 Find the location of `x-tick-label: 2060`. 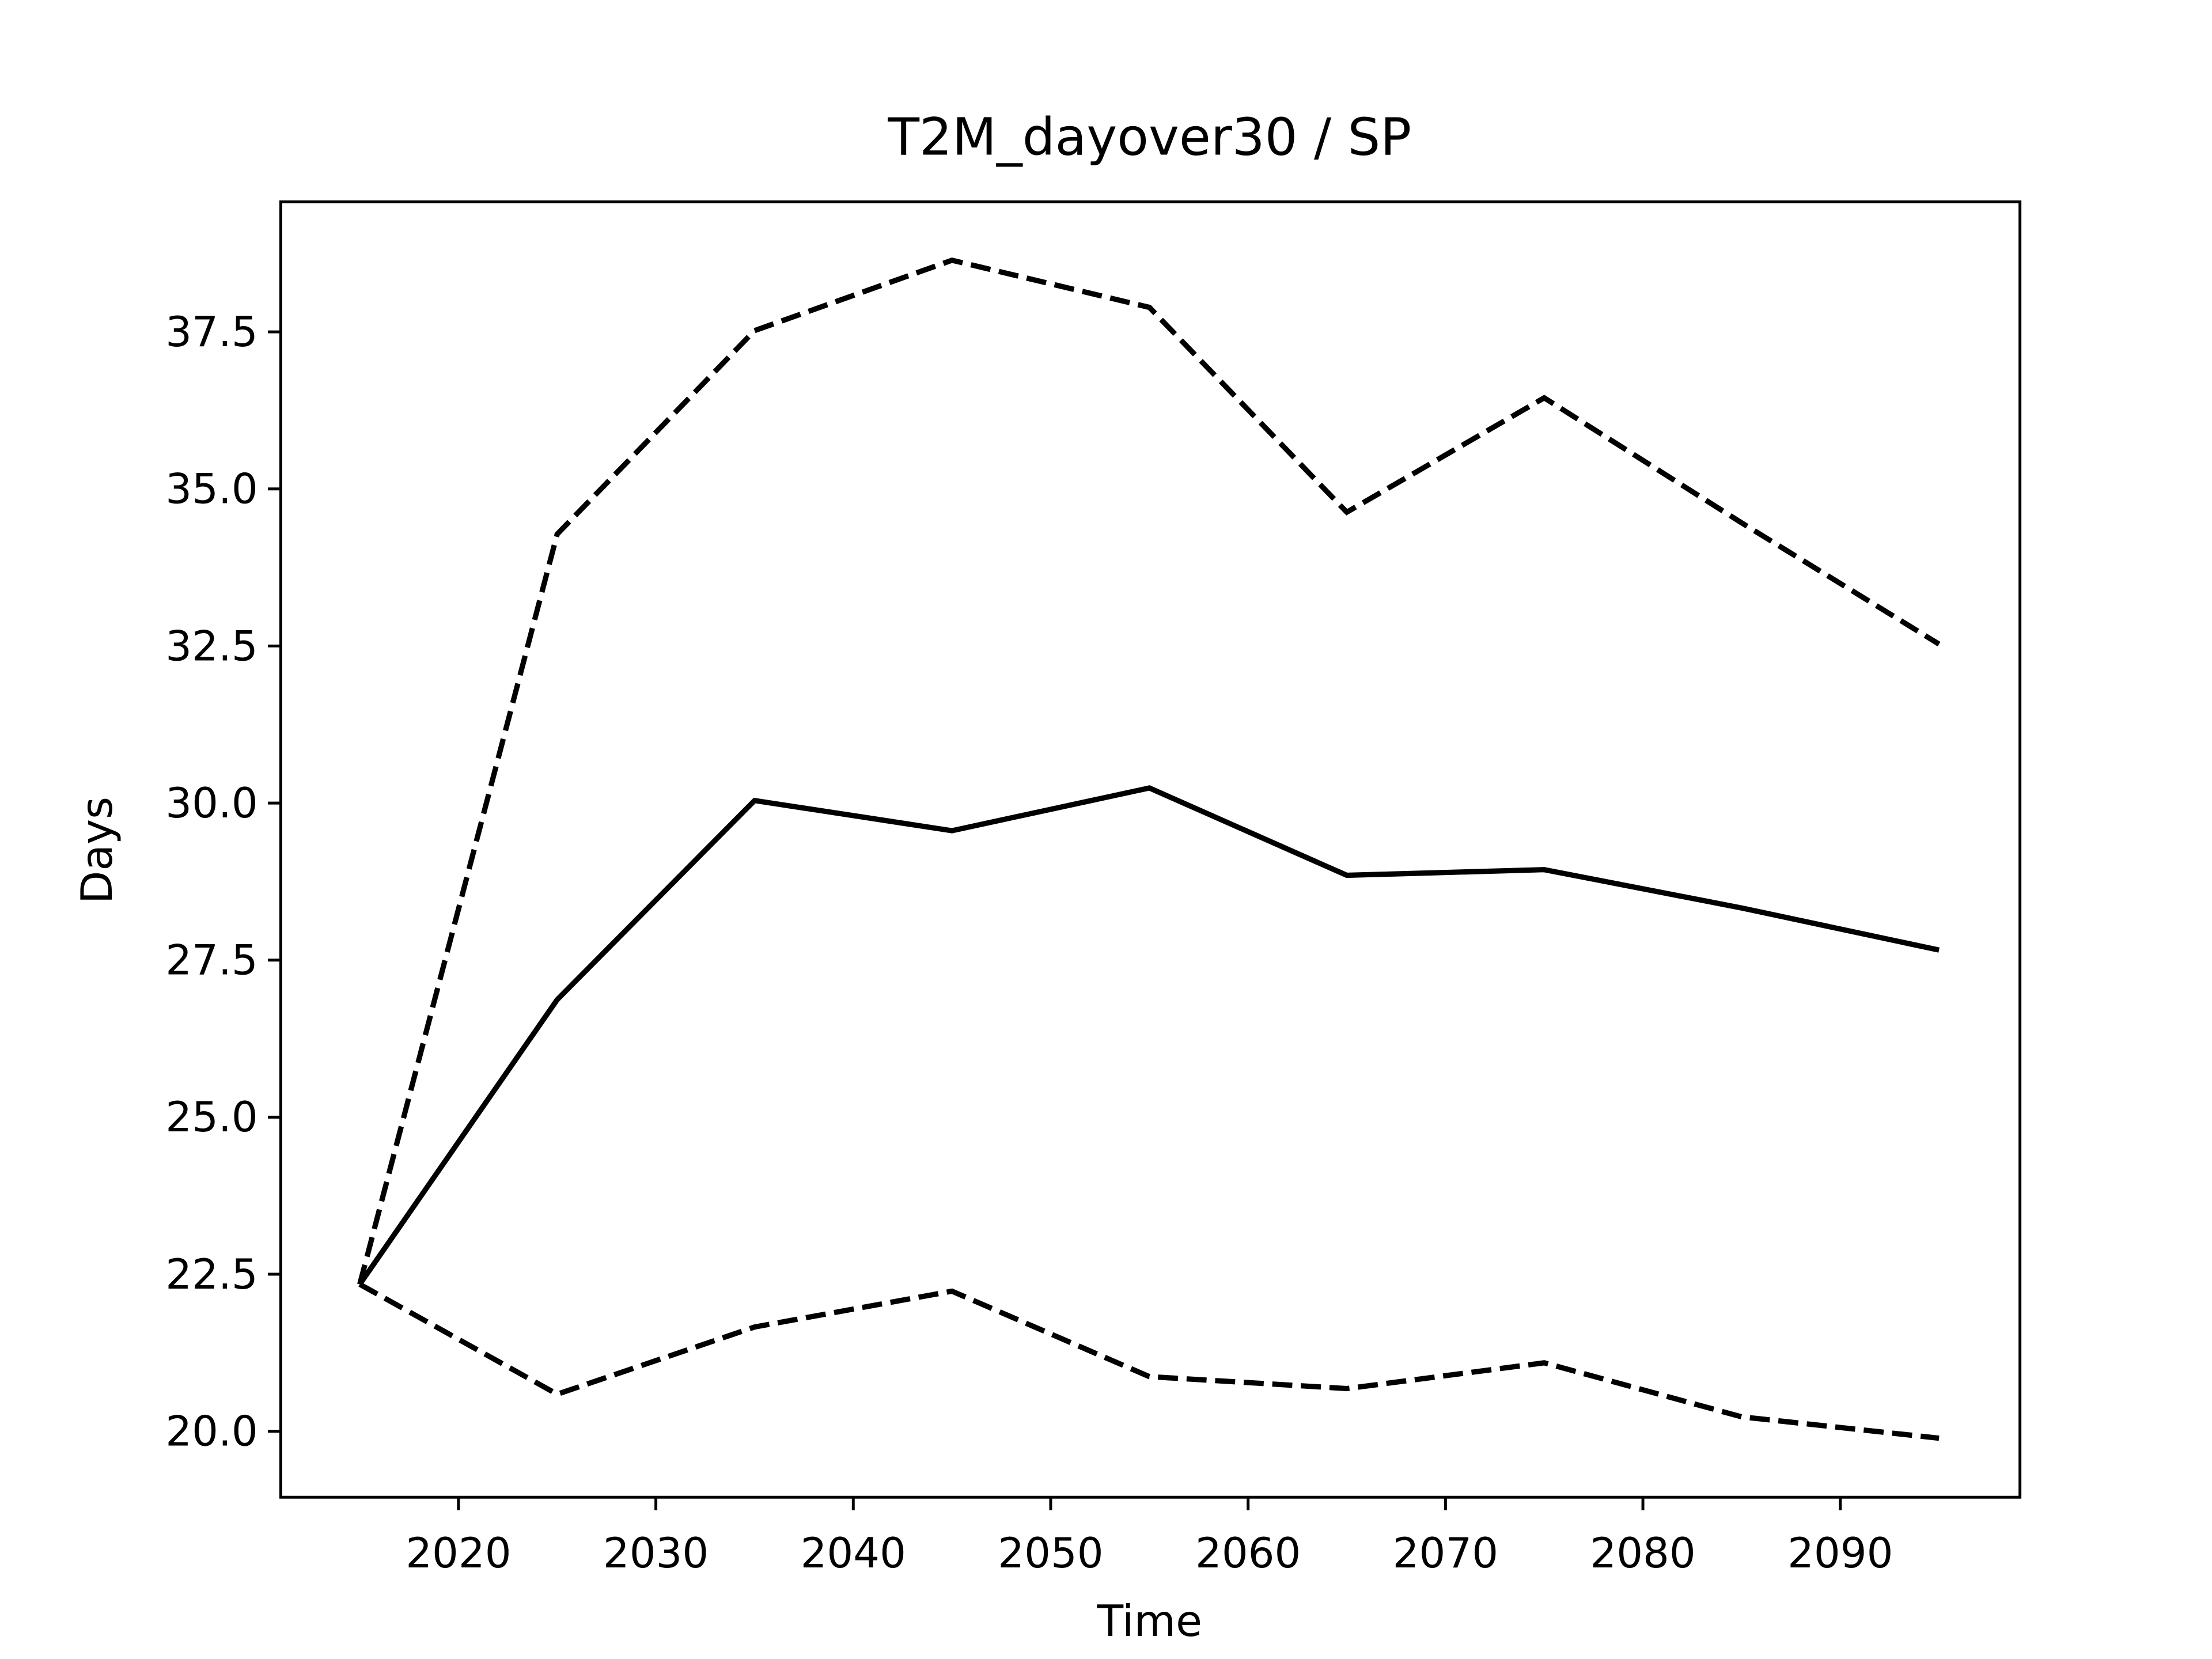

x-tick-label: 2060 is located at coordinates (1248, 1553).